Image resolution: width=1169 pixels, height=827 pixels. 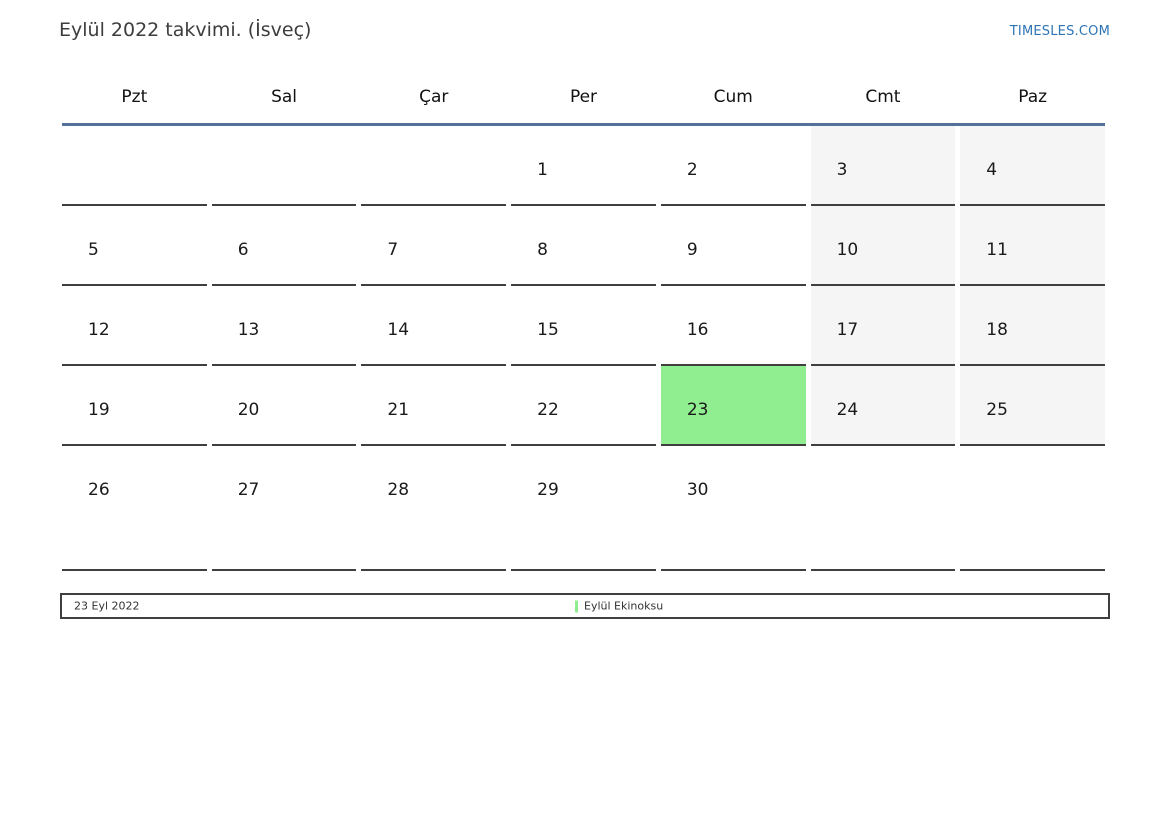 What do you see at coordinates (107, 606) in the screenshot?
I see `footer-date: 23 Eyl 2022` at bounding box center [107, 606].